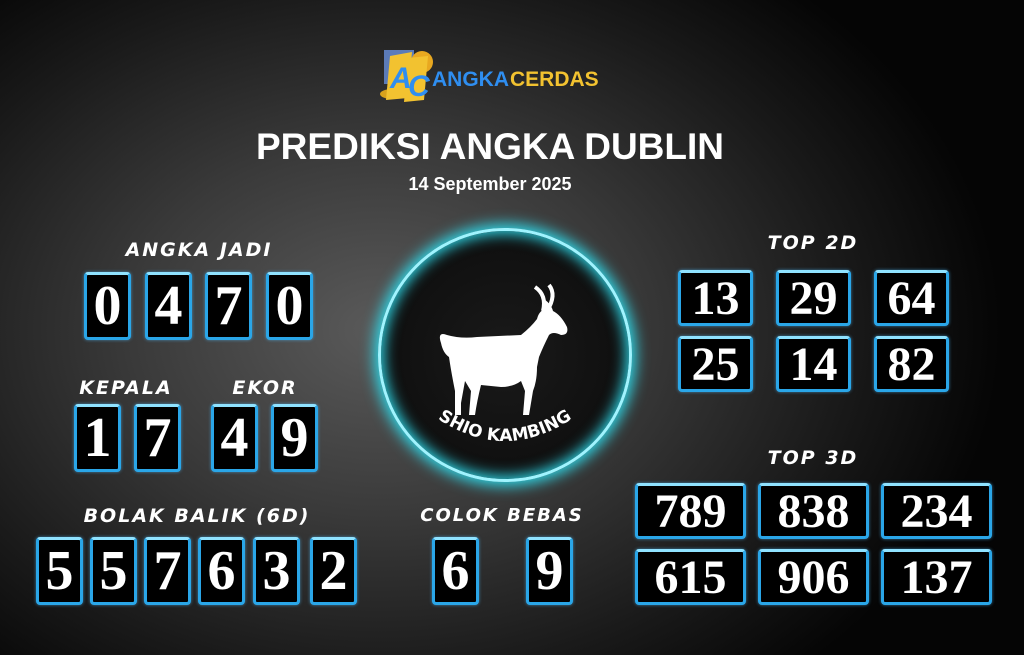  I want to click on svg-text: C, so click(419, 86).